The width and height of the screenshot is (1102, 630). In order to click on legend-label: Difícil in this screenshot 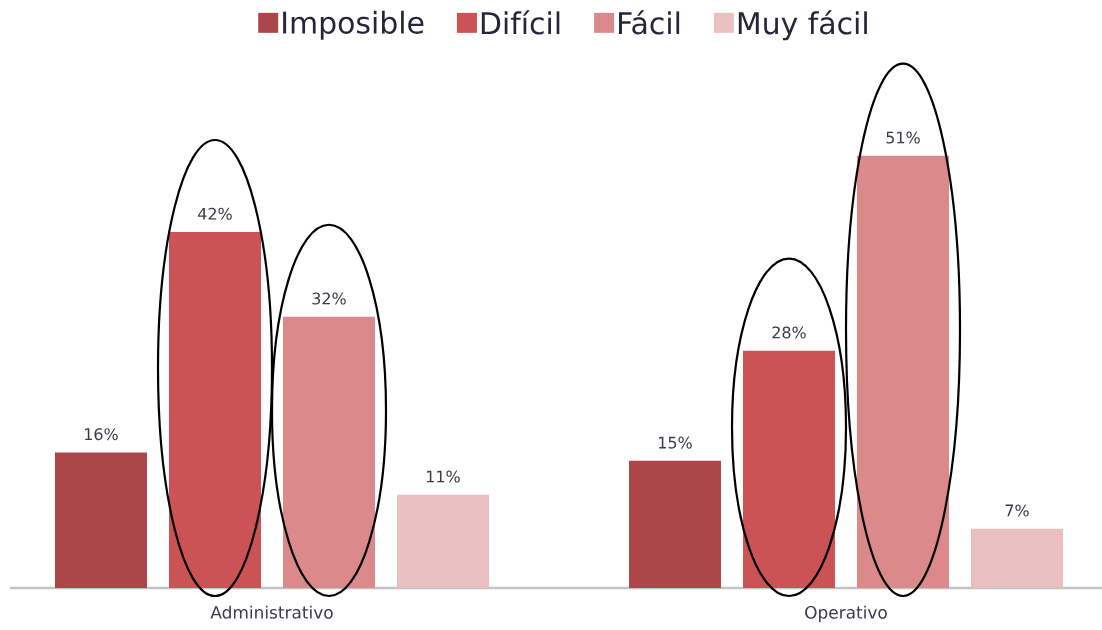, I will do `click(520, 22)`.